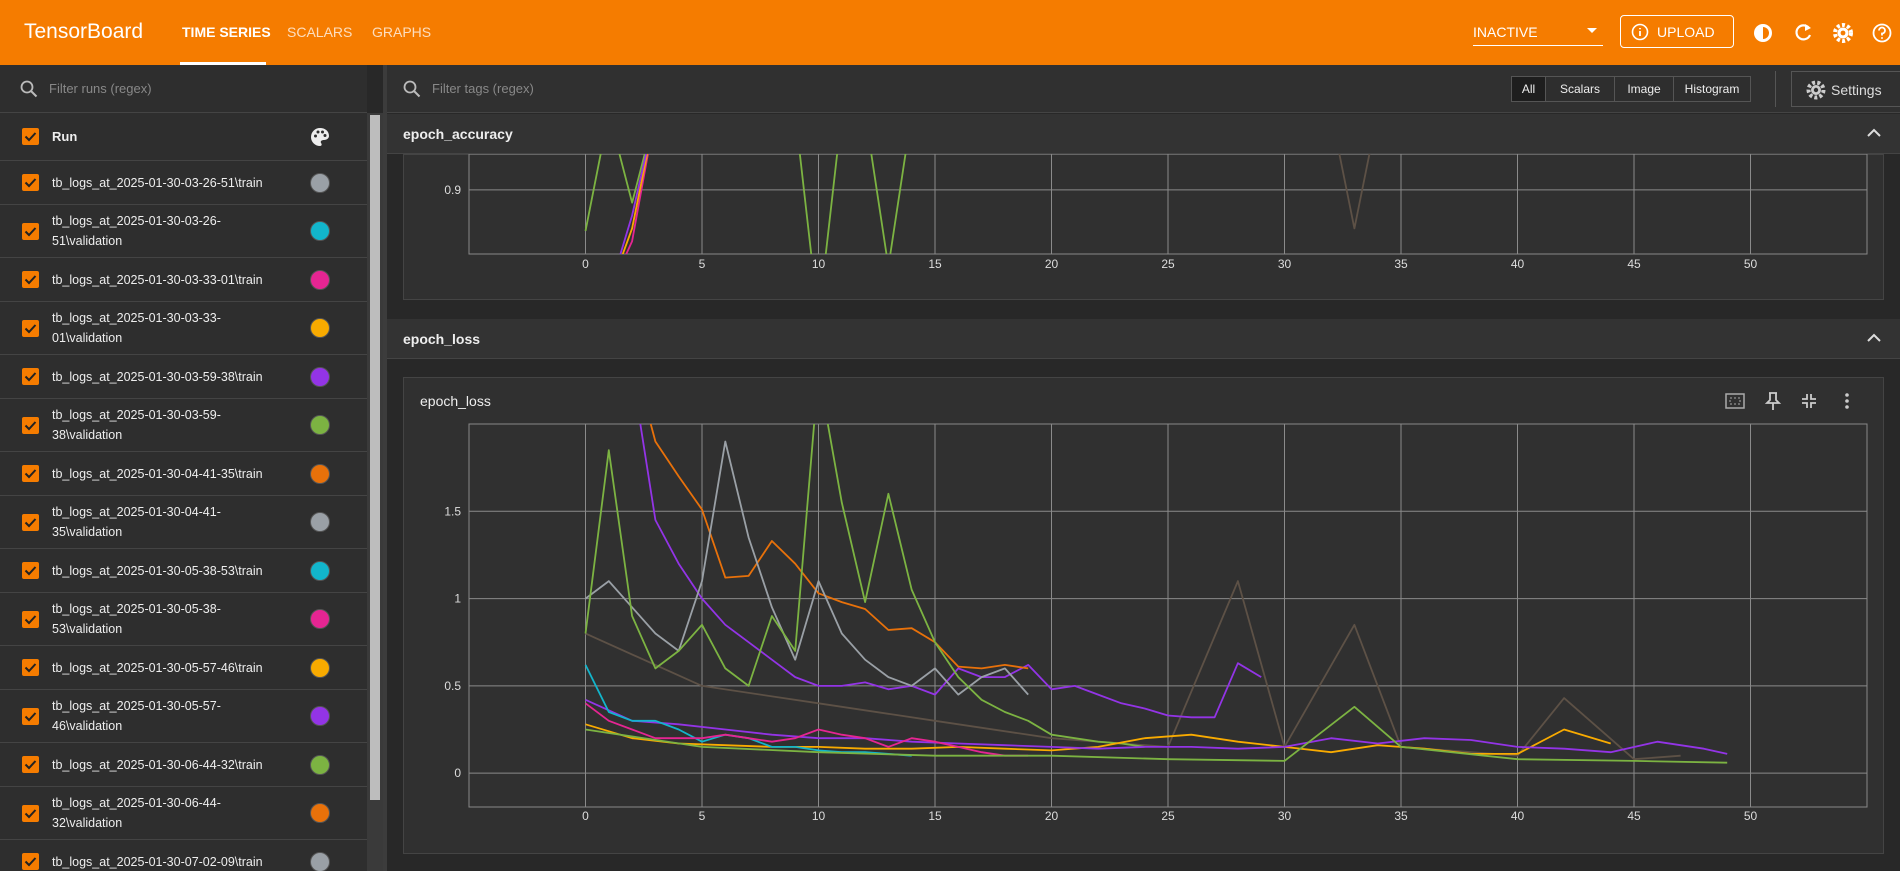 This screenshot has width=1900, height=871. I want to click on upload-label: UPLOAD, so click(1686, 32).